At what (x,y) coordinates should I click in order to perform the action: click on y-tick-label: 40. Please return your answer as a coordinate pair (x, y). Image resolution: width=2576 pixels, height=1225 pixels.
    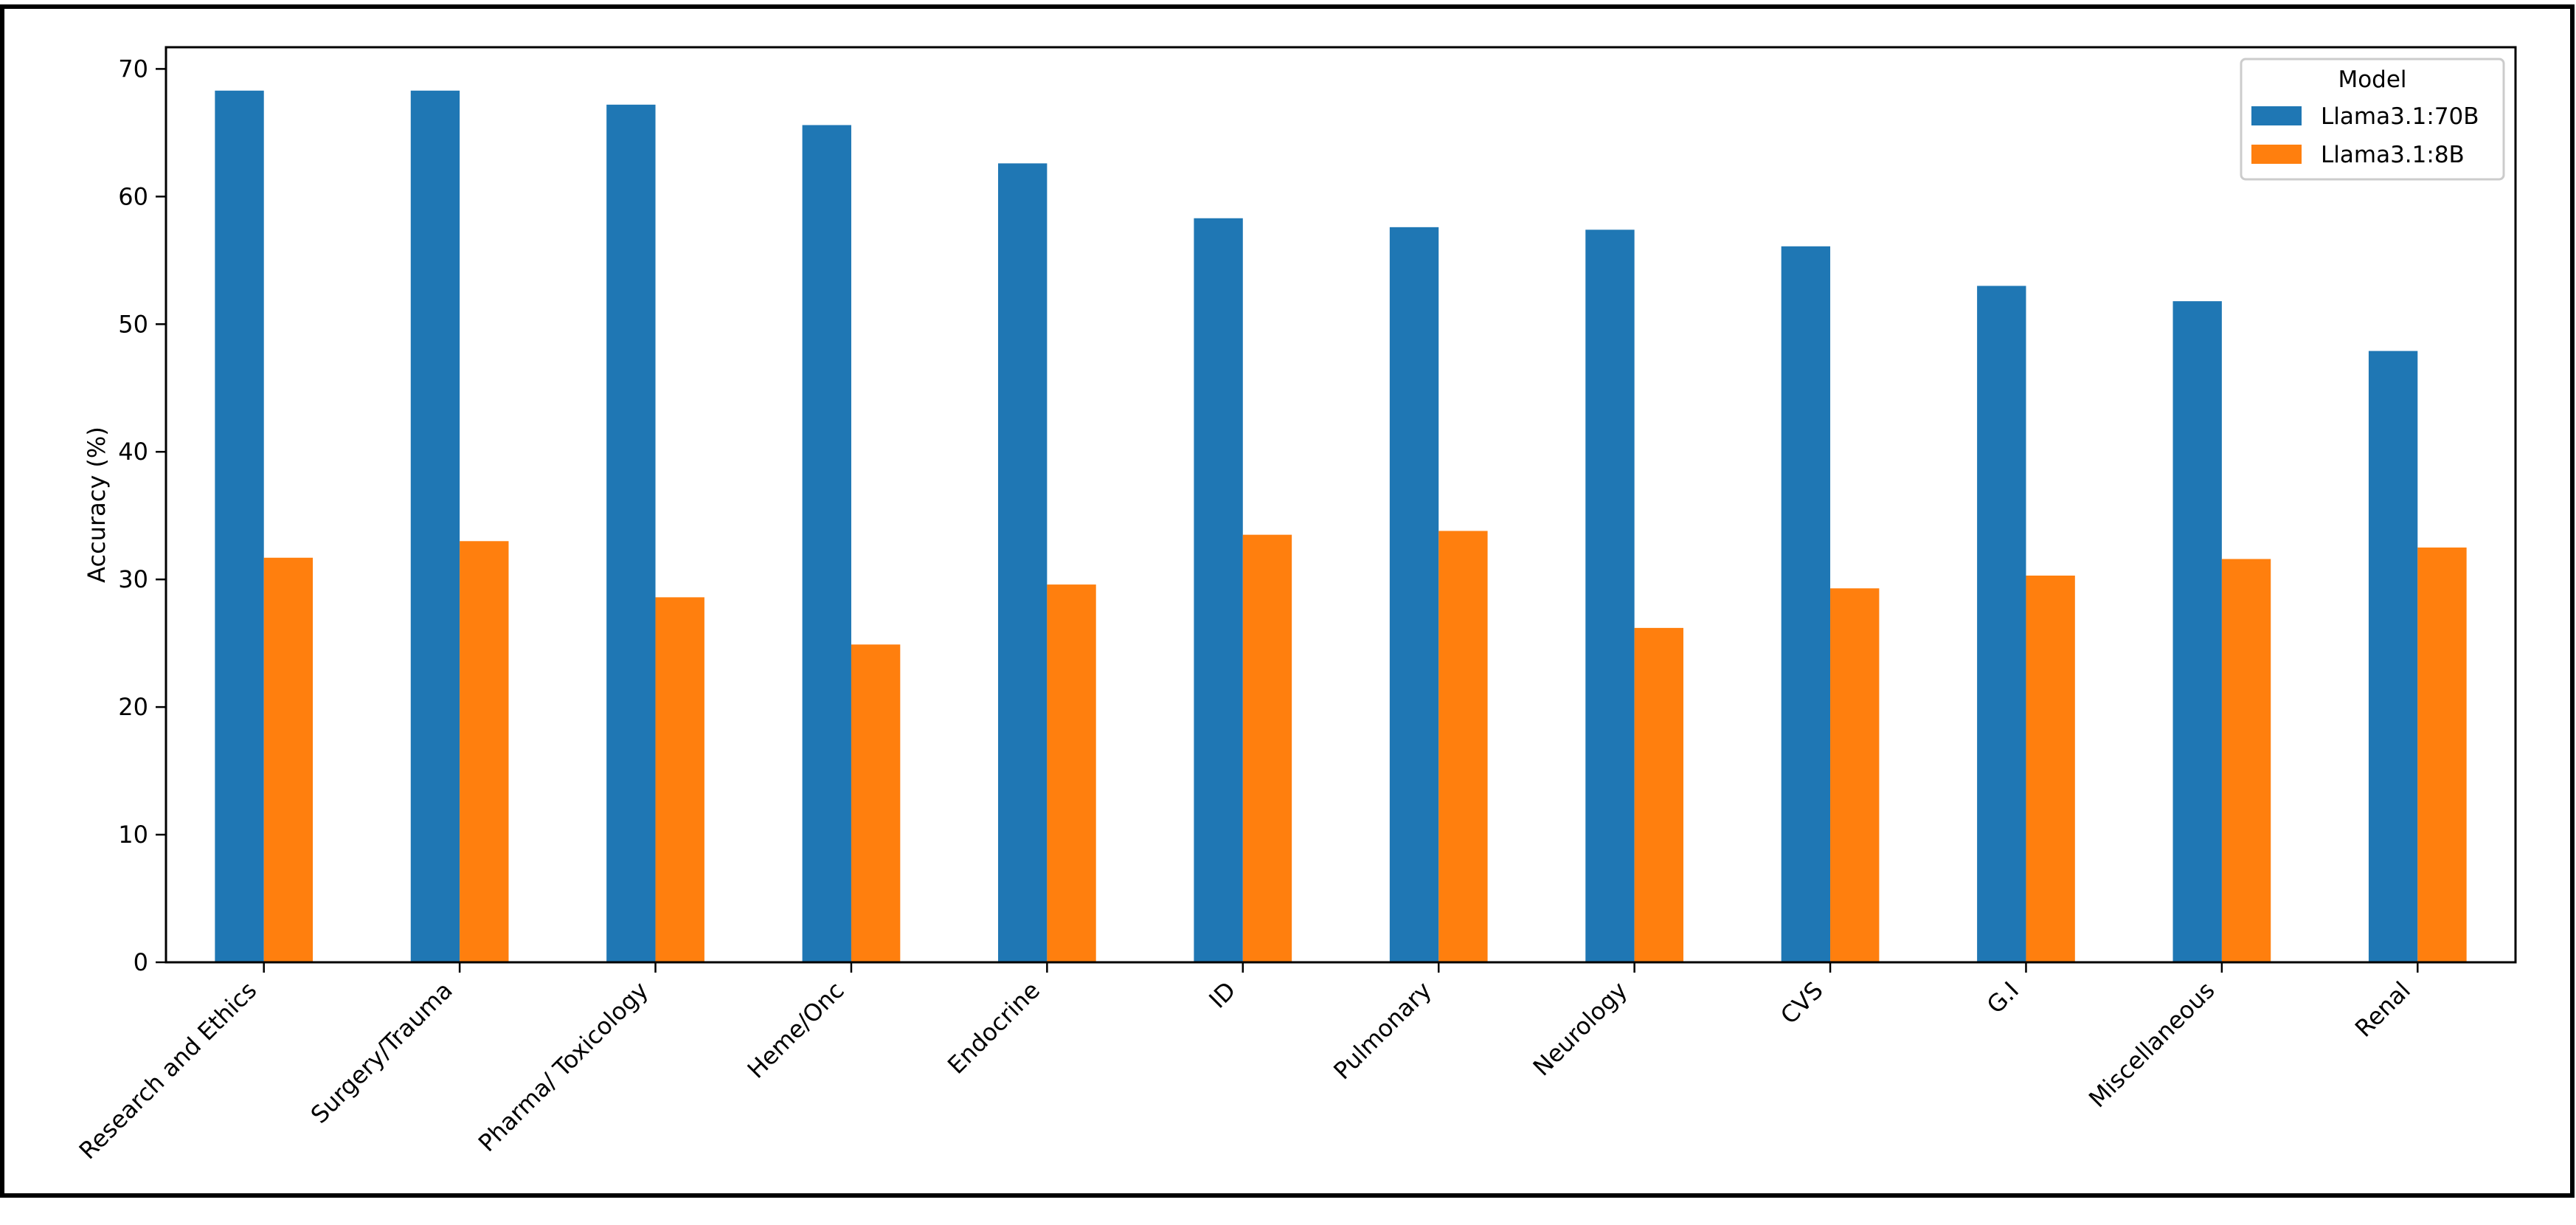
    Looking at the image, I should click on (133, 452).